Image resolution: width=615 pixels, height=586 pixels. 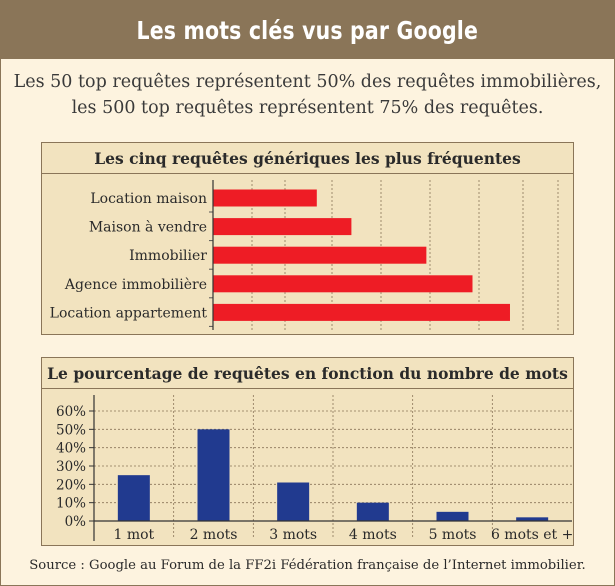 I want to click on chart2-y-tick-label: 50%, so click(x=71, y=430).